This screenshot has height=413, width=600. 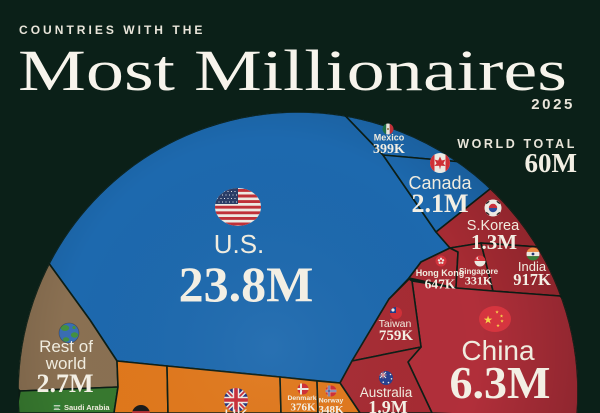 What do you see at coordinates (495, 319) in the screenshot?
I see `china-flag-icon: ★ ★ ★ ★ ★` at bounding box center [495, 319].